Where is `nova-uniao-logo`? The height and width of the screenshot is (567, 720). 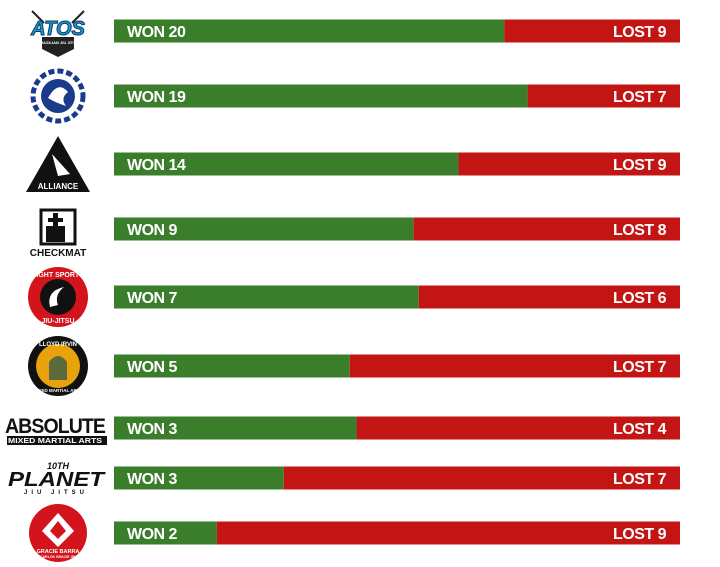 nova-uniao-logo is located at coordinates (58, 96).